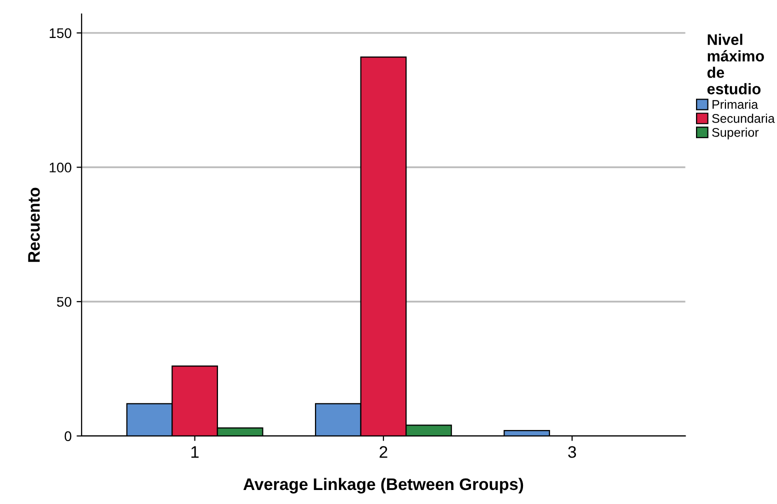 This screenshot has width=777, height=504. What do you see at coordinates (195, 452) in the screenshot?
I see `x-tick-label: 1` at bounding box center [195, 452].